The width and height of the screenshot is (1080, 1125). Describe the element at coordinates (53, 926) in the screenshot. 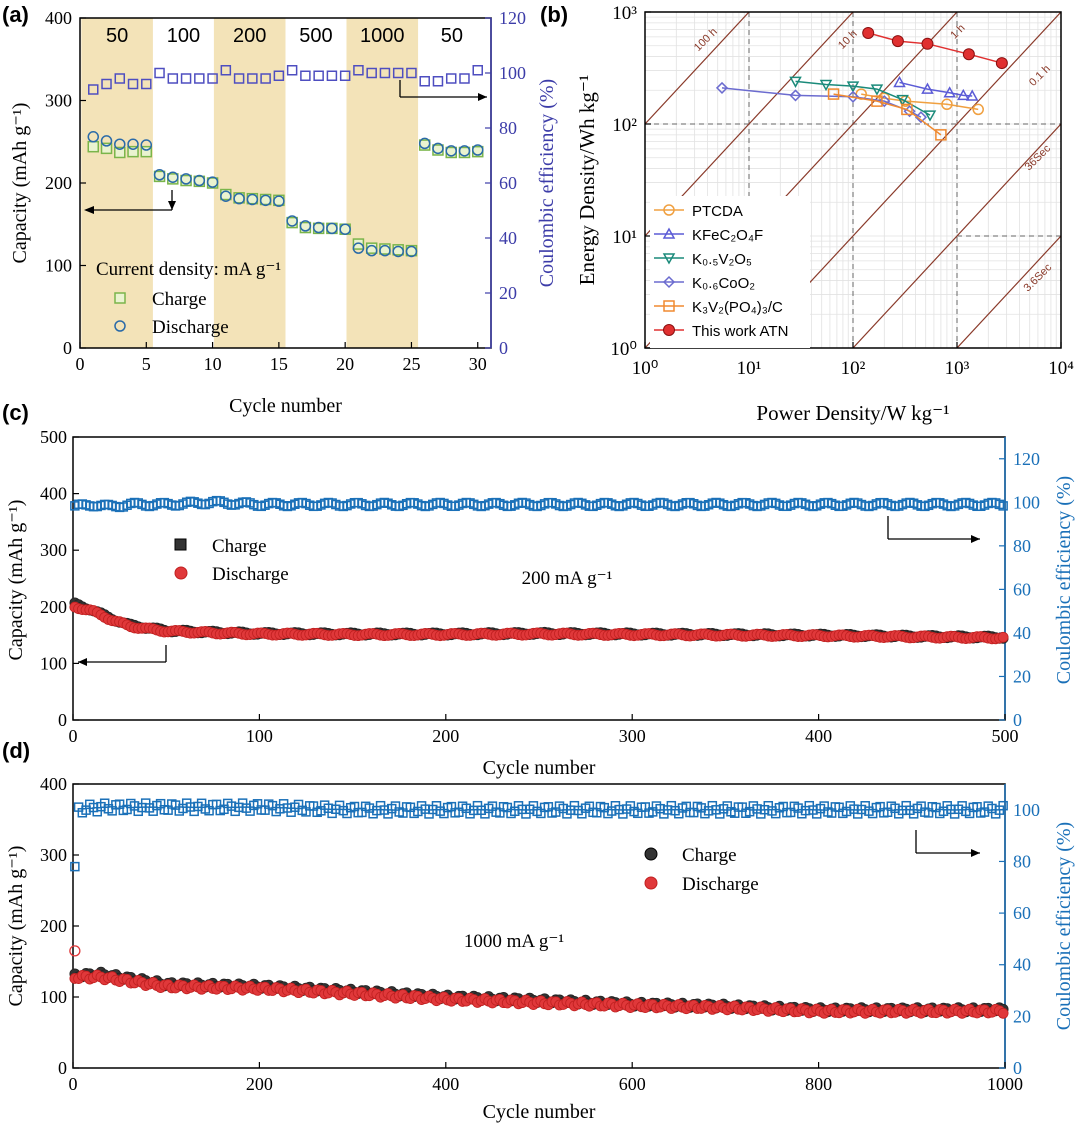

I see `y-tick-label: 200` at that location.